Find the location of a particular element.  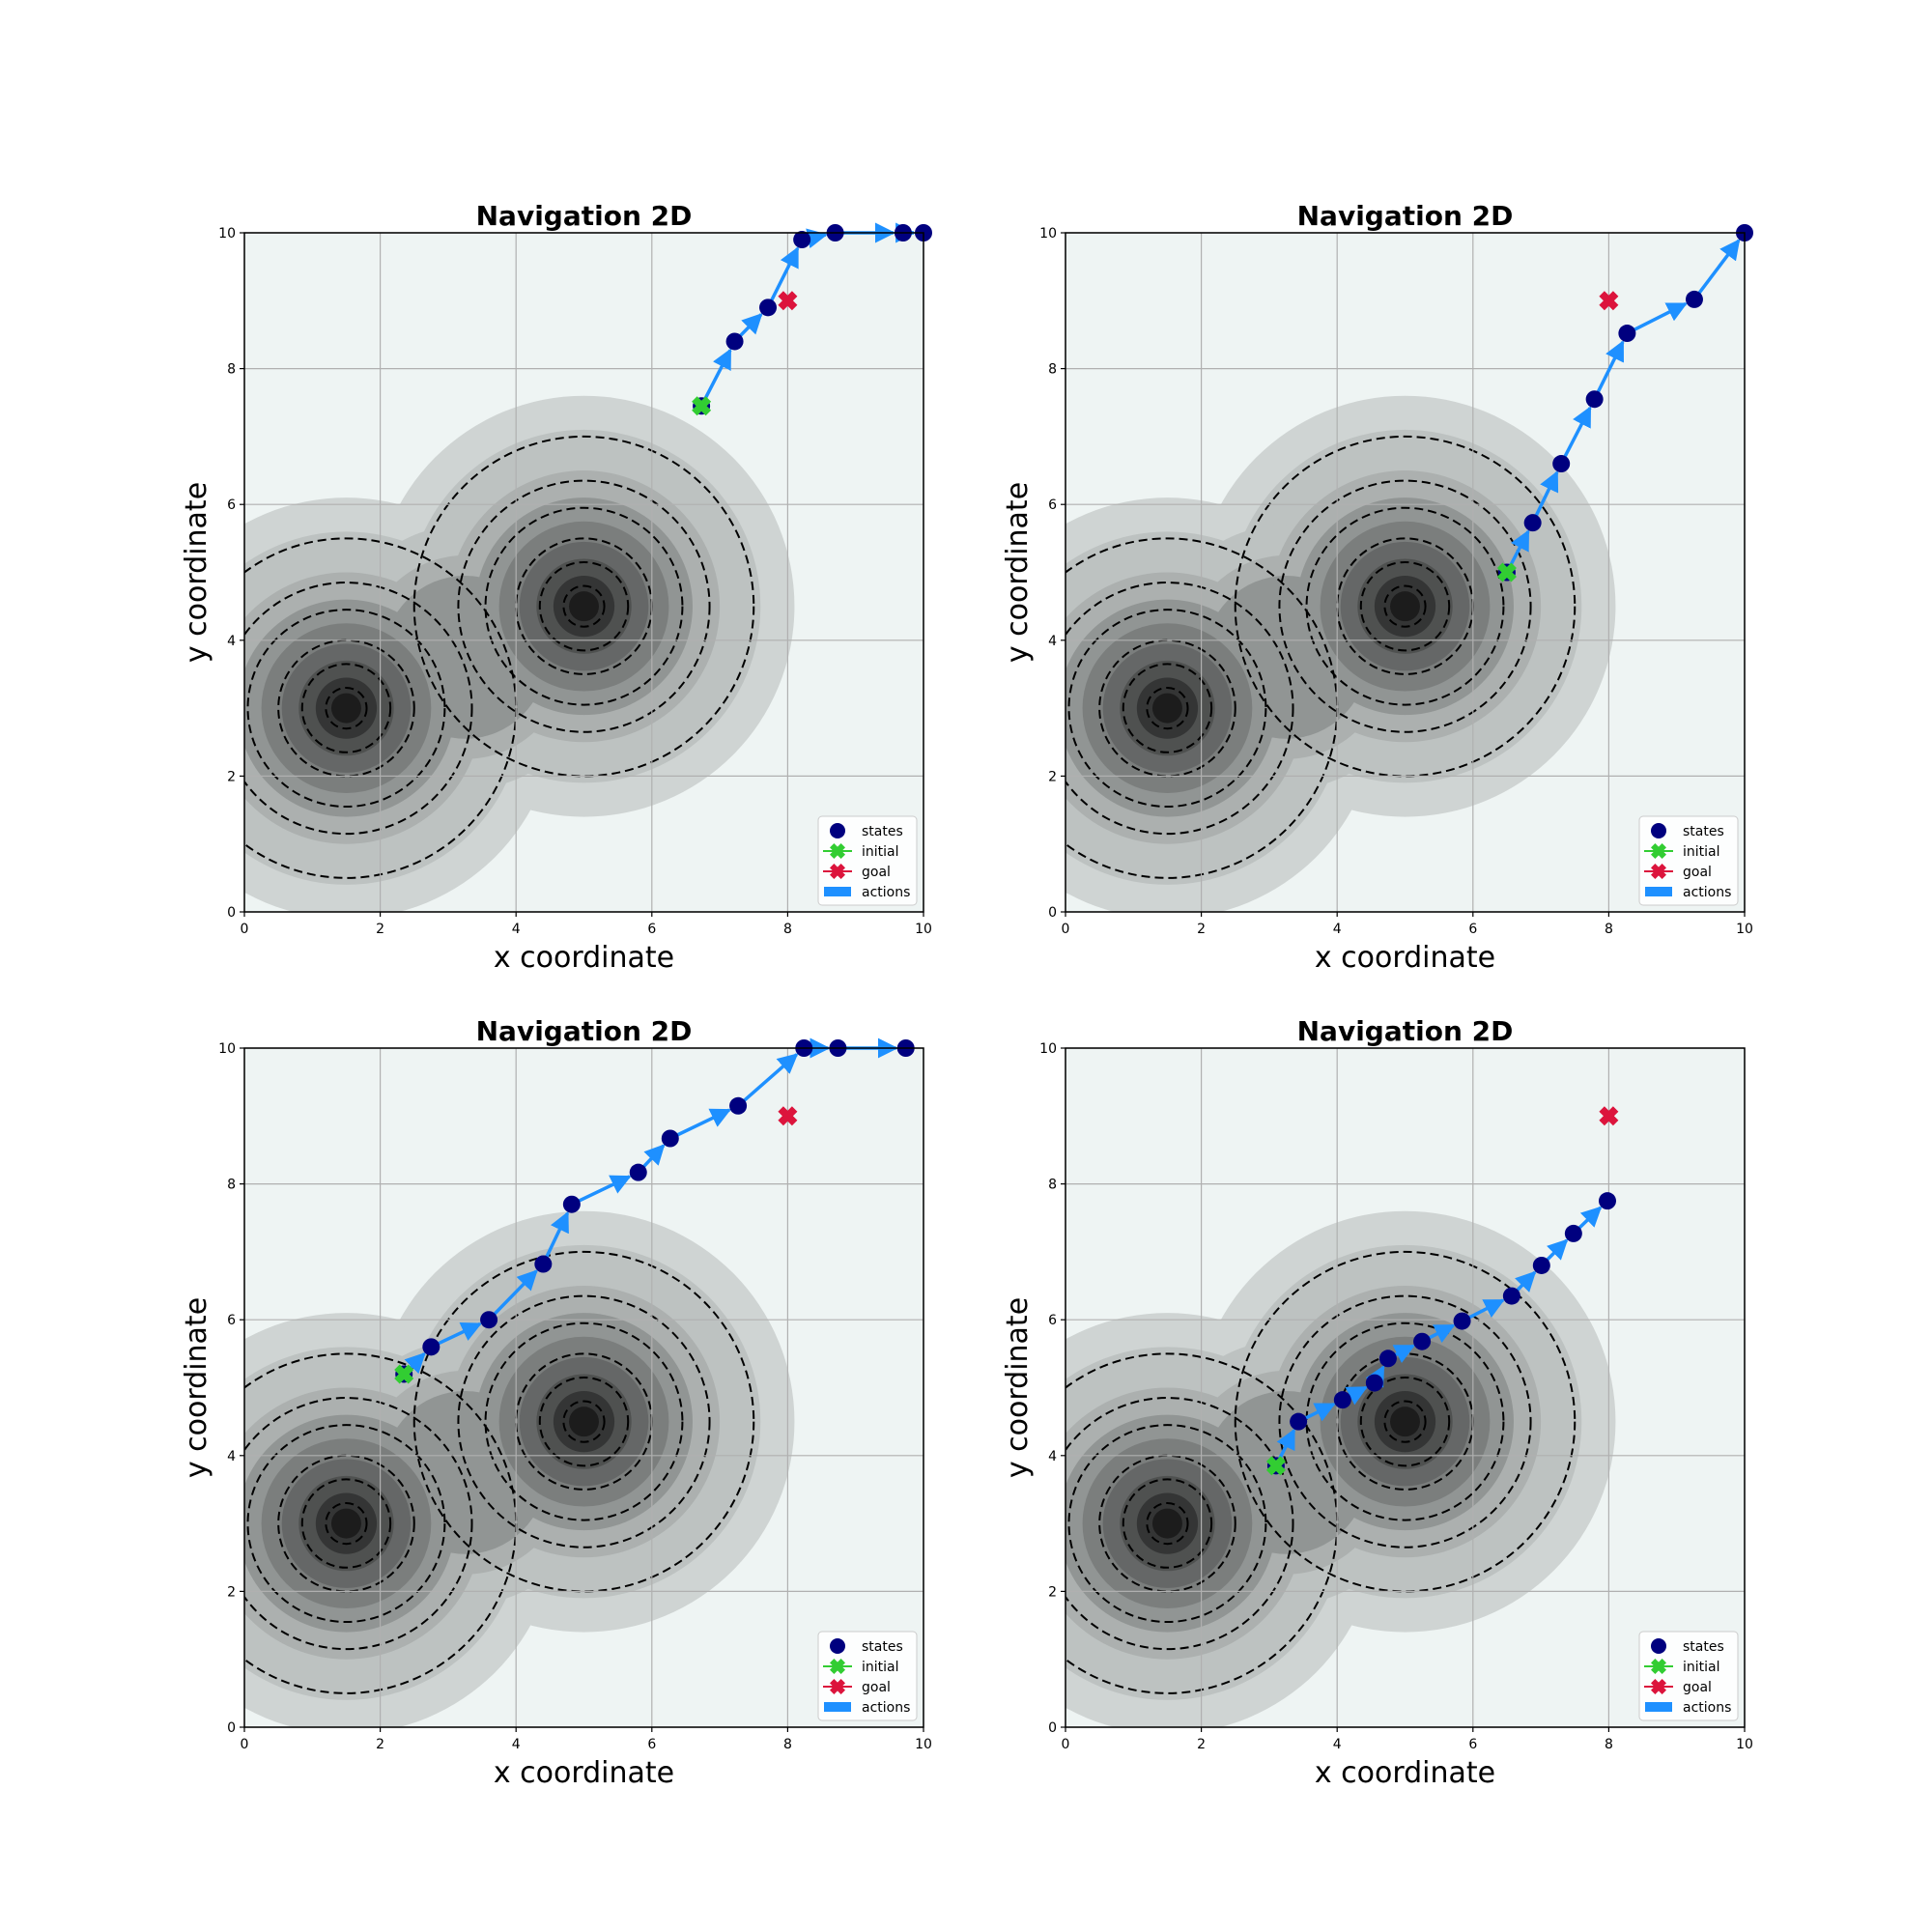

legend-initial-marker is located at coordinates (837, 1666).